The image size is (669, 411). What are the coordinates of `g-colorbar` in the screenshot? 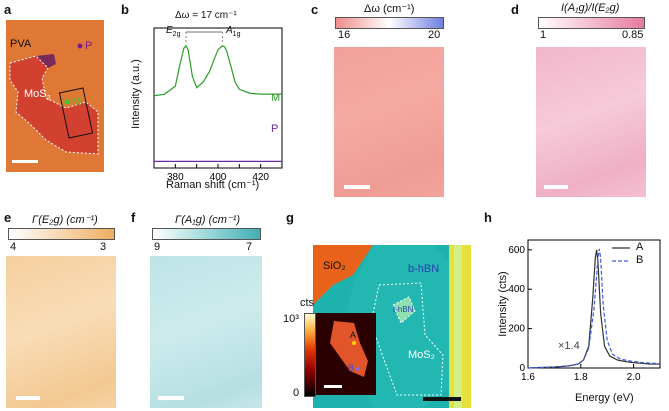 It's located at (310, 355).